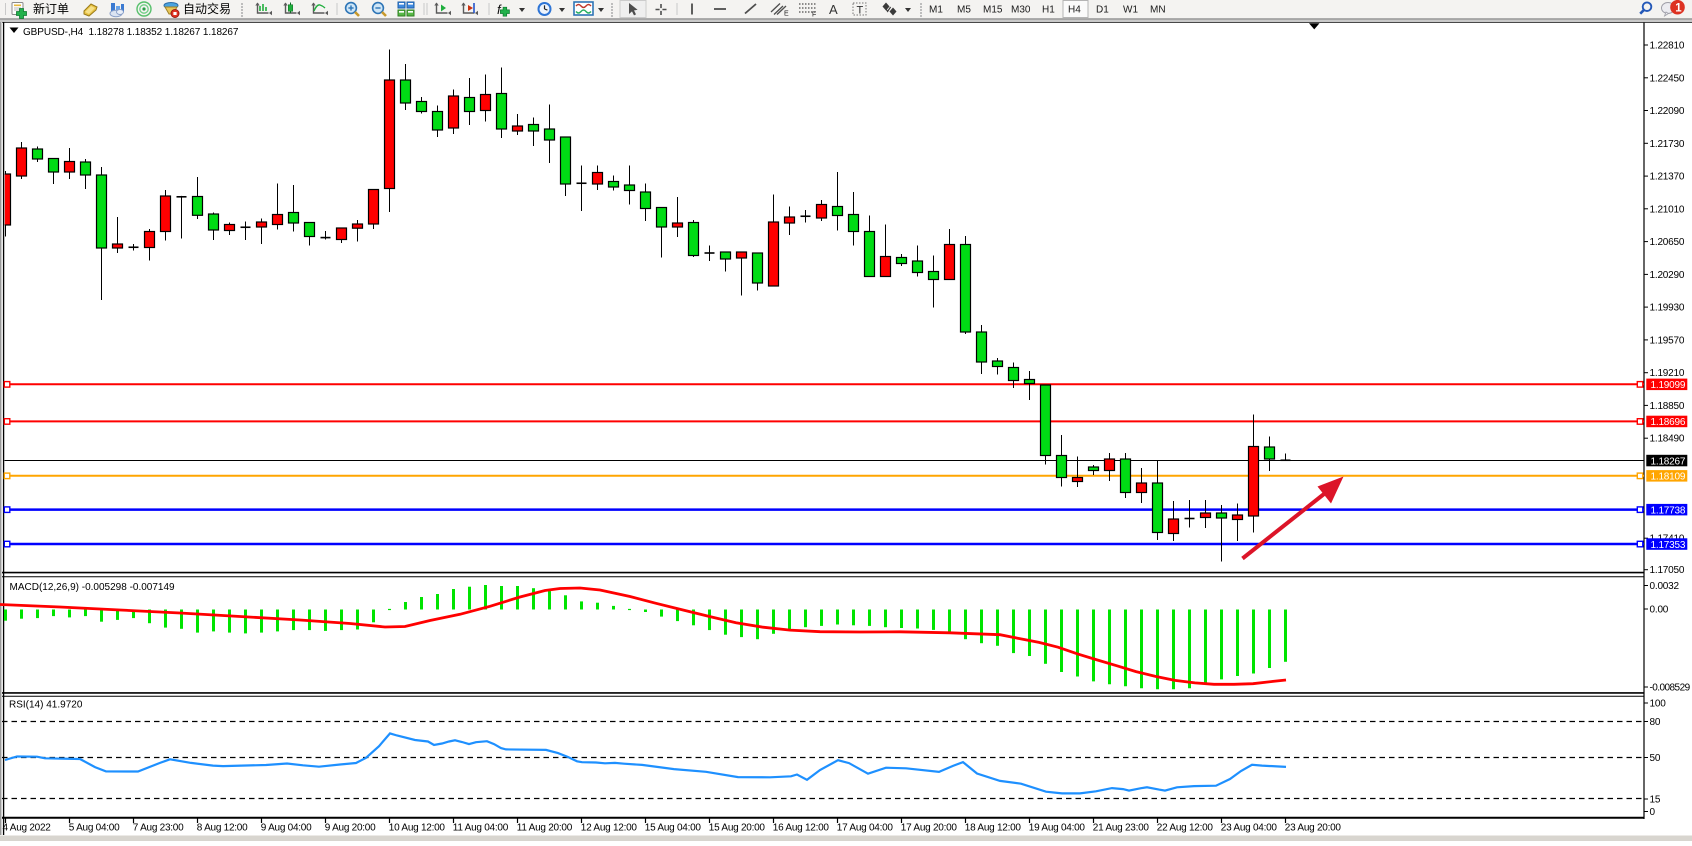 This screenshot has height=846, width=1692. What do you see at coordinates (1667, 46) in the screenshot?
I see `svg-text: 1.22810` at bounding box center [1667, 46].